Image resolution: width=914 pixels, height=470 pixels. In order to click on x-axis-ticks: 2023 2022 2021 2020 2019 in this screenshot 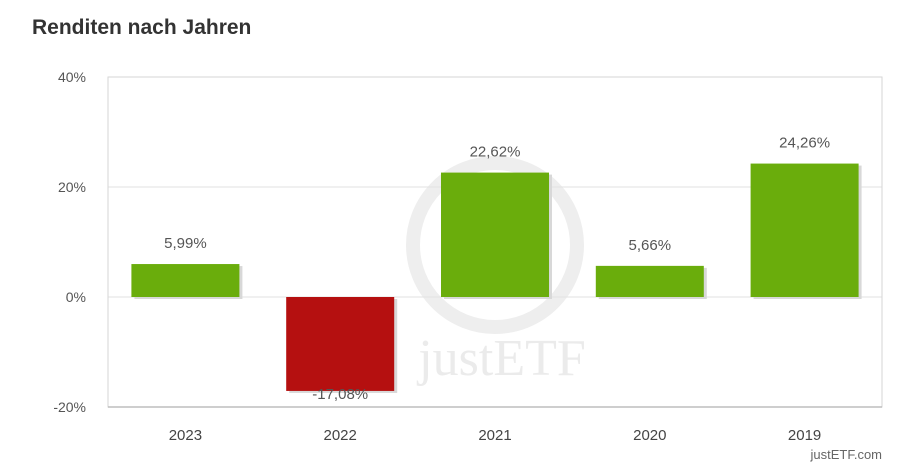, I will do `click(495, 435)`.